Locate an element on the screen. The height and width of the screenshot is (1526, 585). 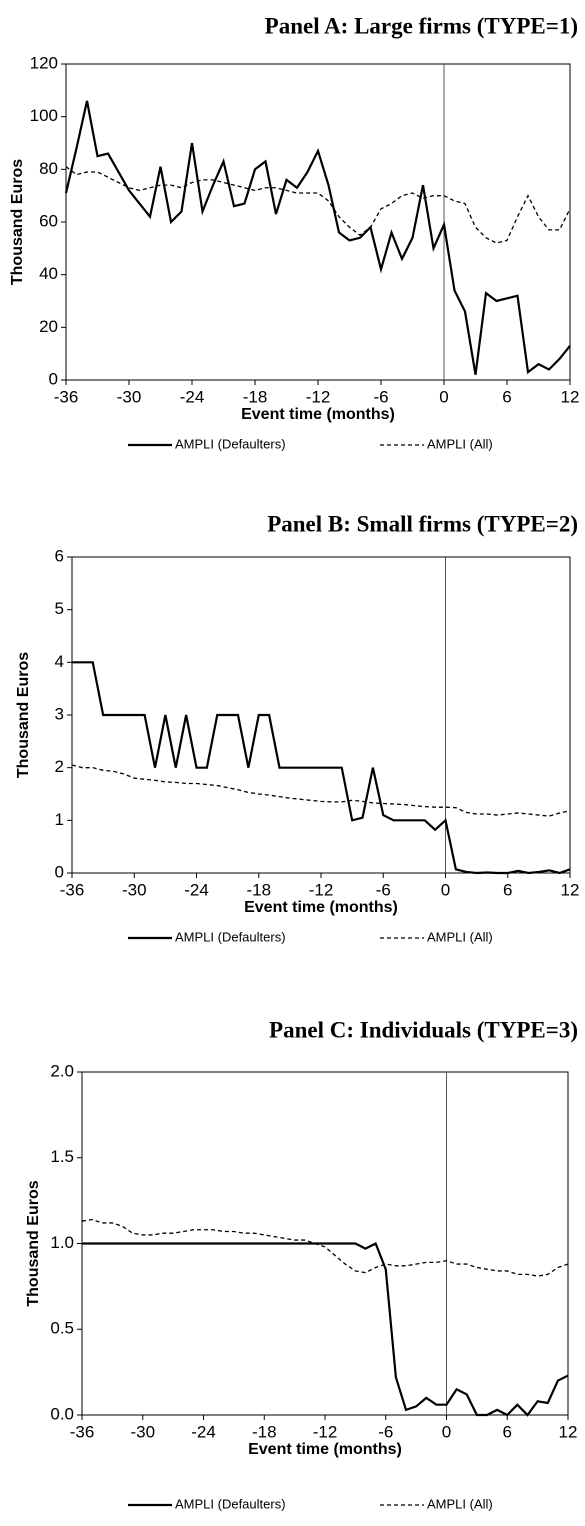
y-tick-label: 2.0 is located at coordinates (62, 1070).